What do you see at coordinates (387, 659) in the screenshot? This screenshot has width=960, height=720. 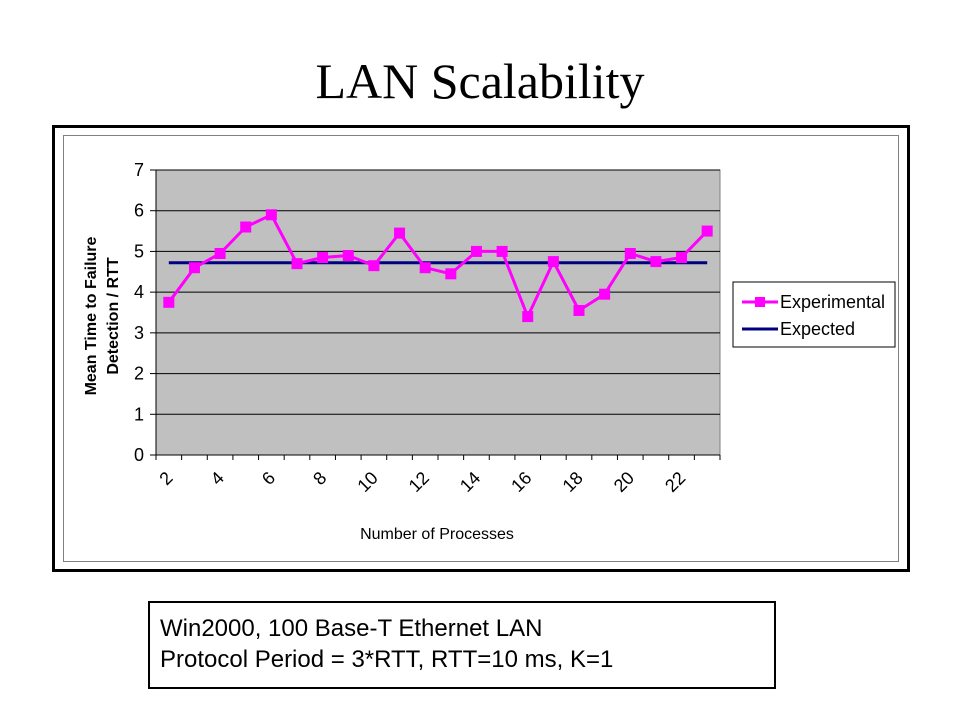 I see `note-line-2: Protocol Period = 3*RTT, RTT=10 ms, K=1` at bounding box center [387, 659].